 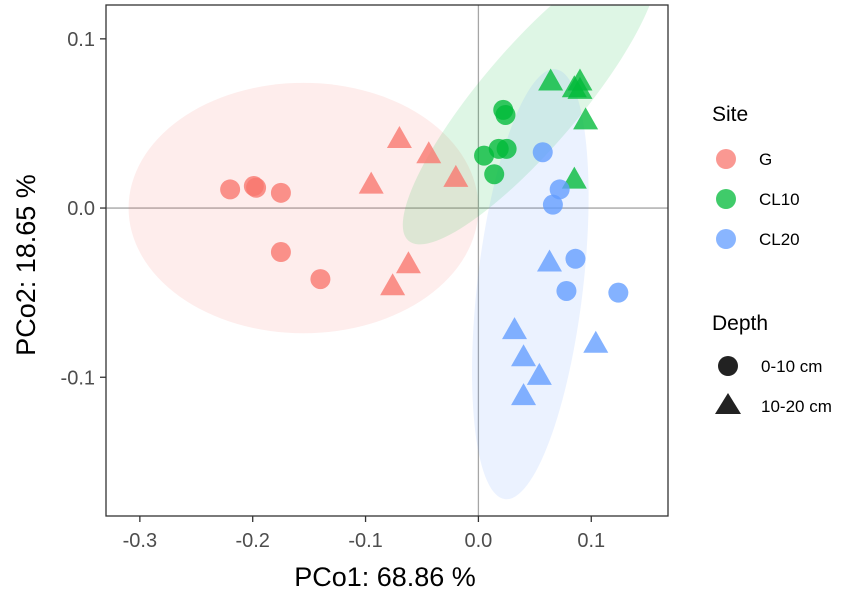 I want to click on legend-key-cl20, so click(x=726, y=239).